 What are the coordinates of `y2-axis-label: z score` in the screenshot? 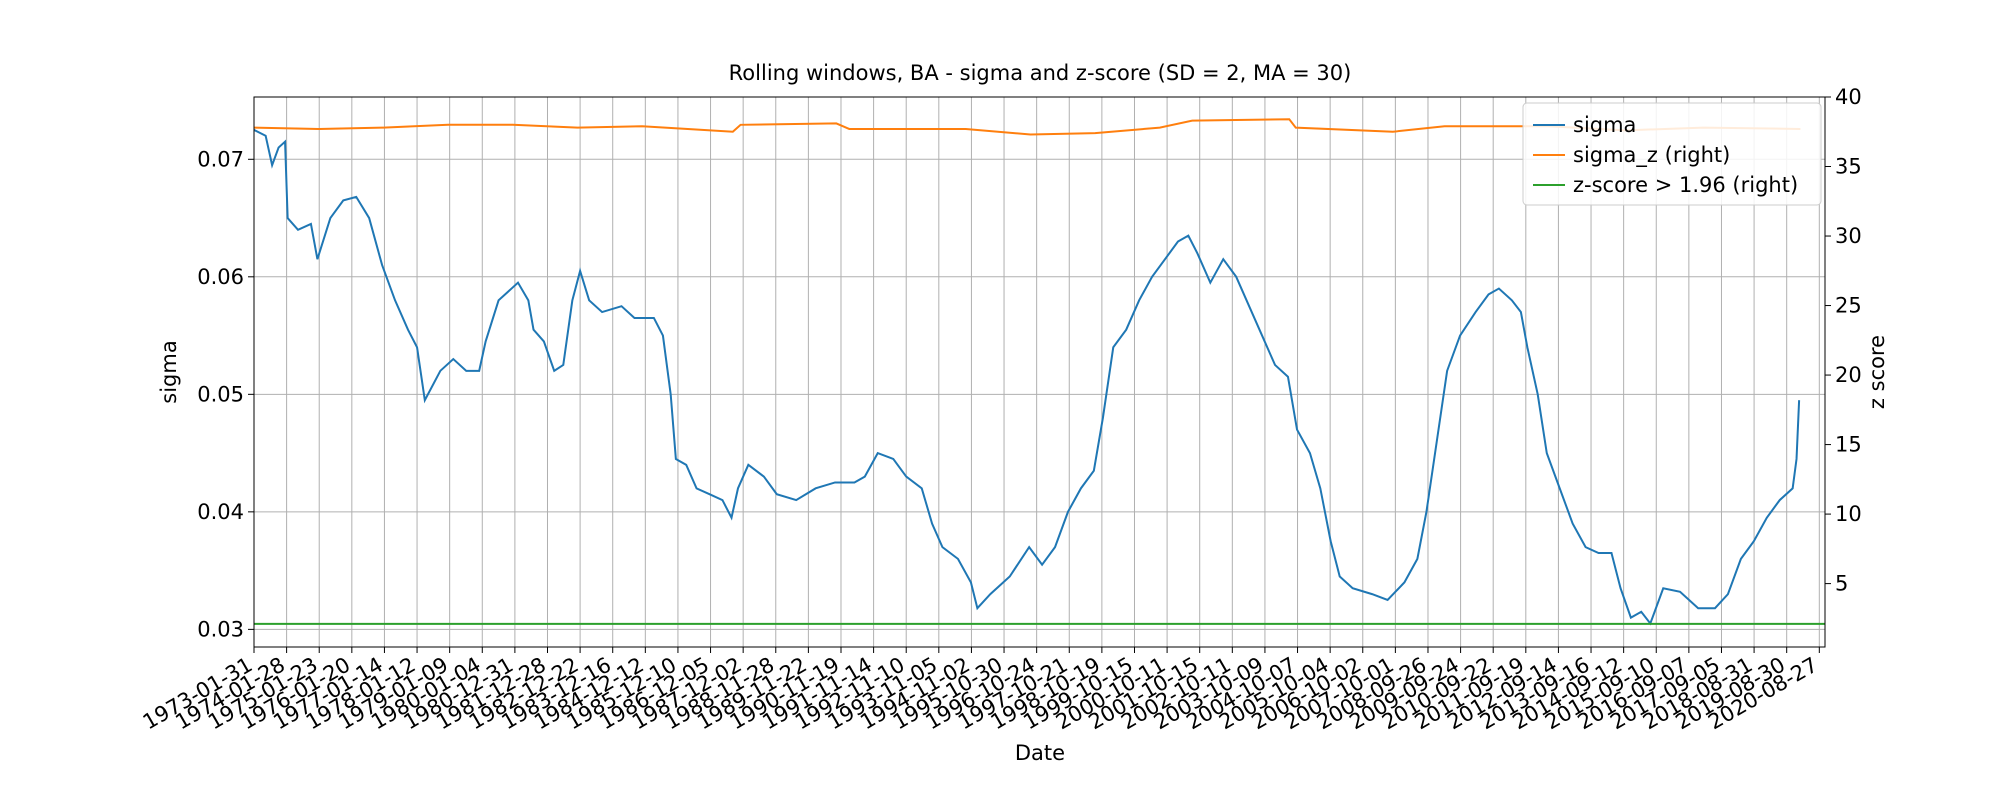 It's located at (1877, 372).